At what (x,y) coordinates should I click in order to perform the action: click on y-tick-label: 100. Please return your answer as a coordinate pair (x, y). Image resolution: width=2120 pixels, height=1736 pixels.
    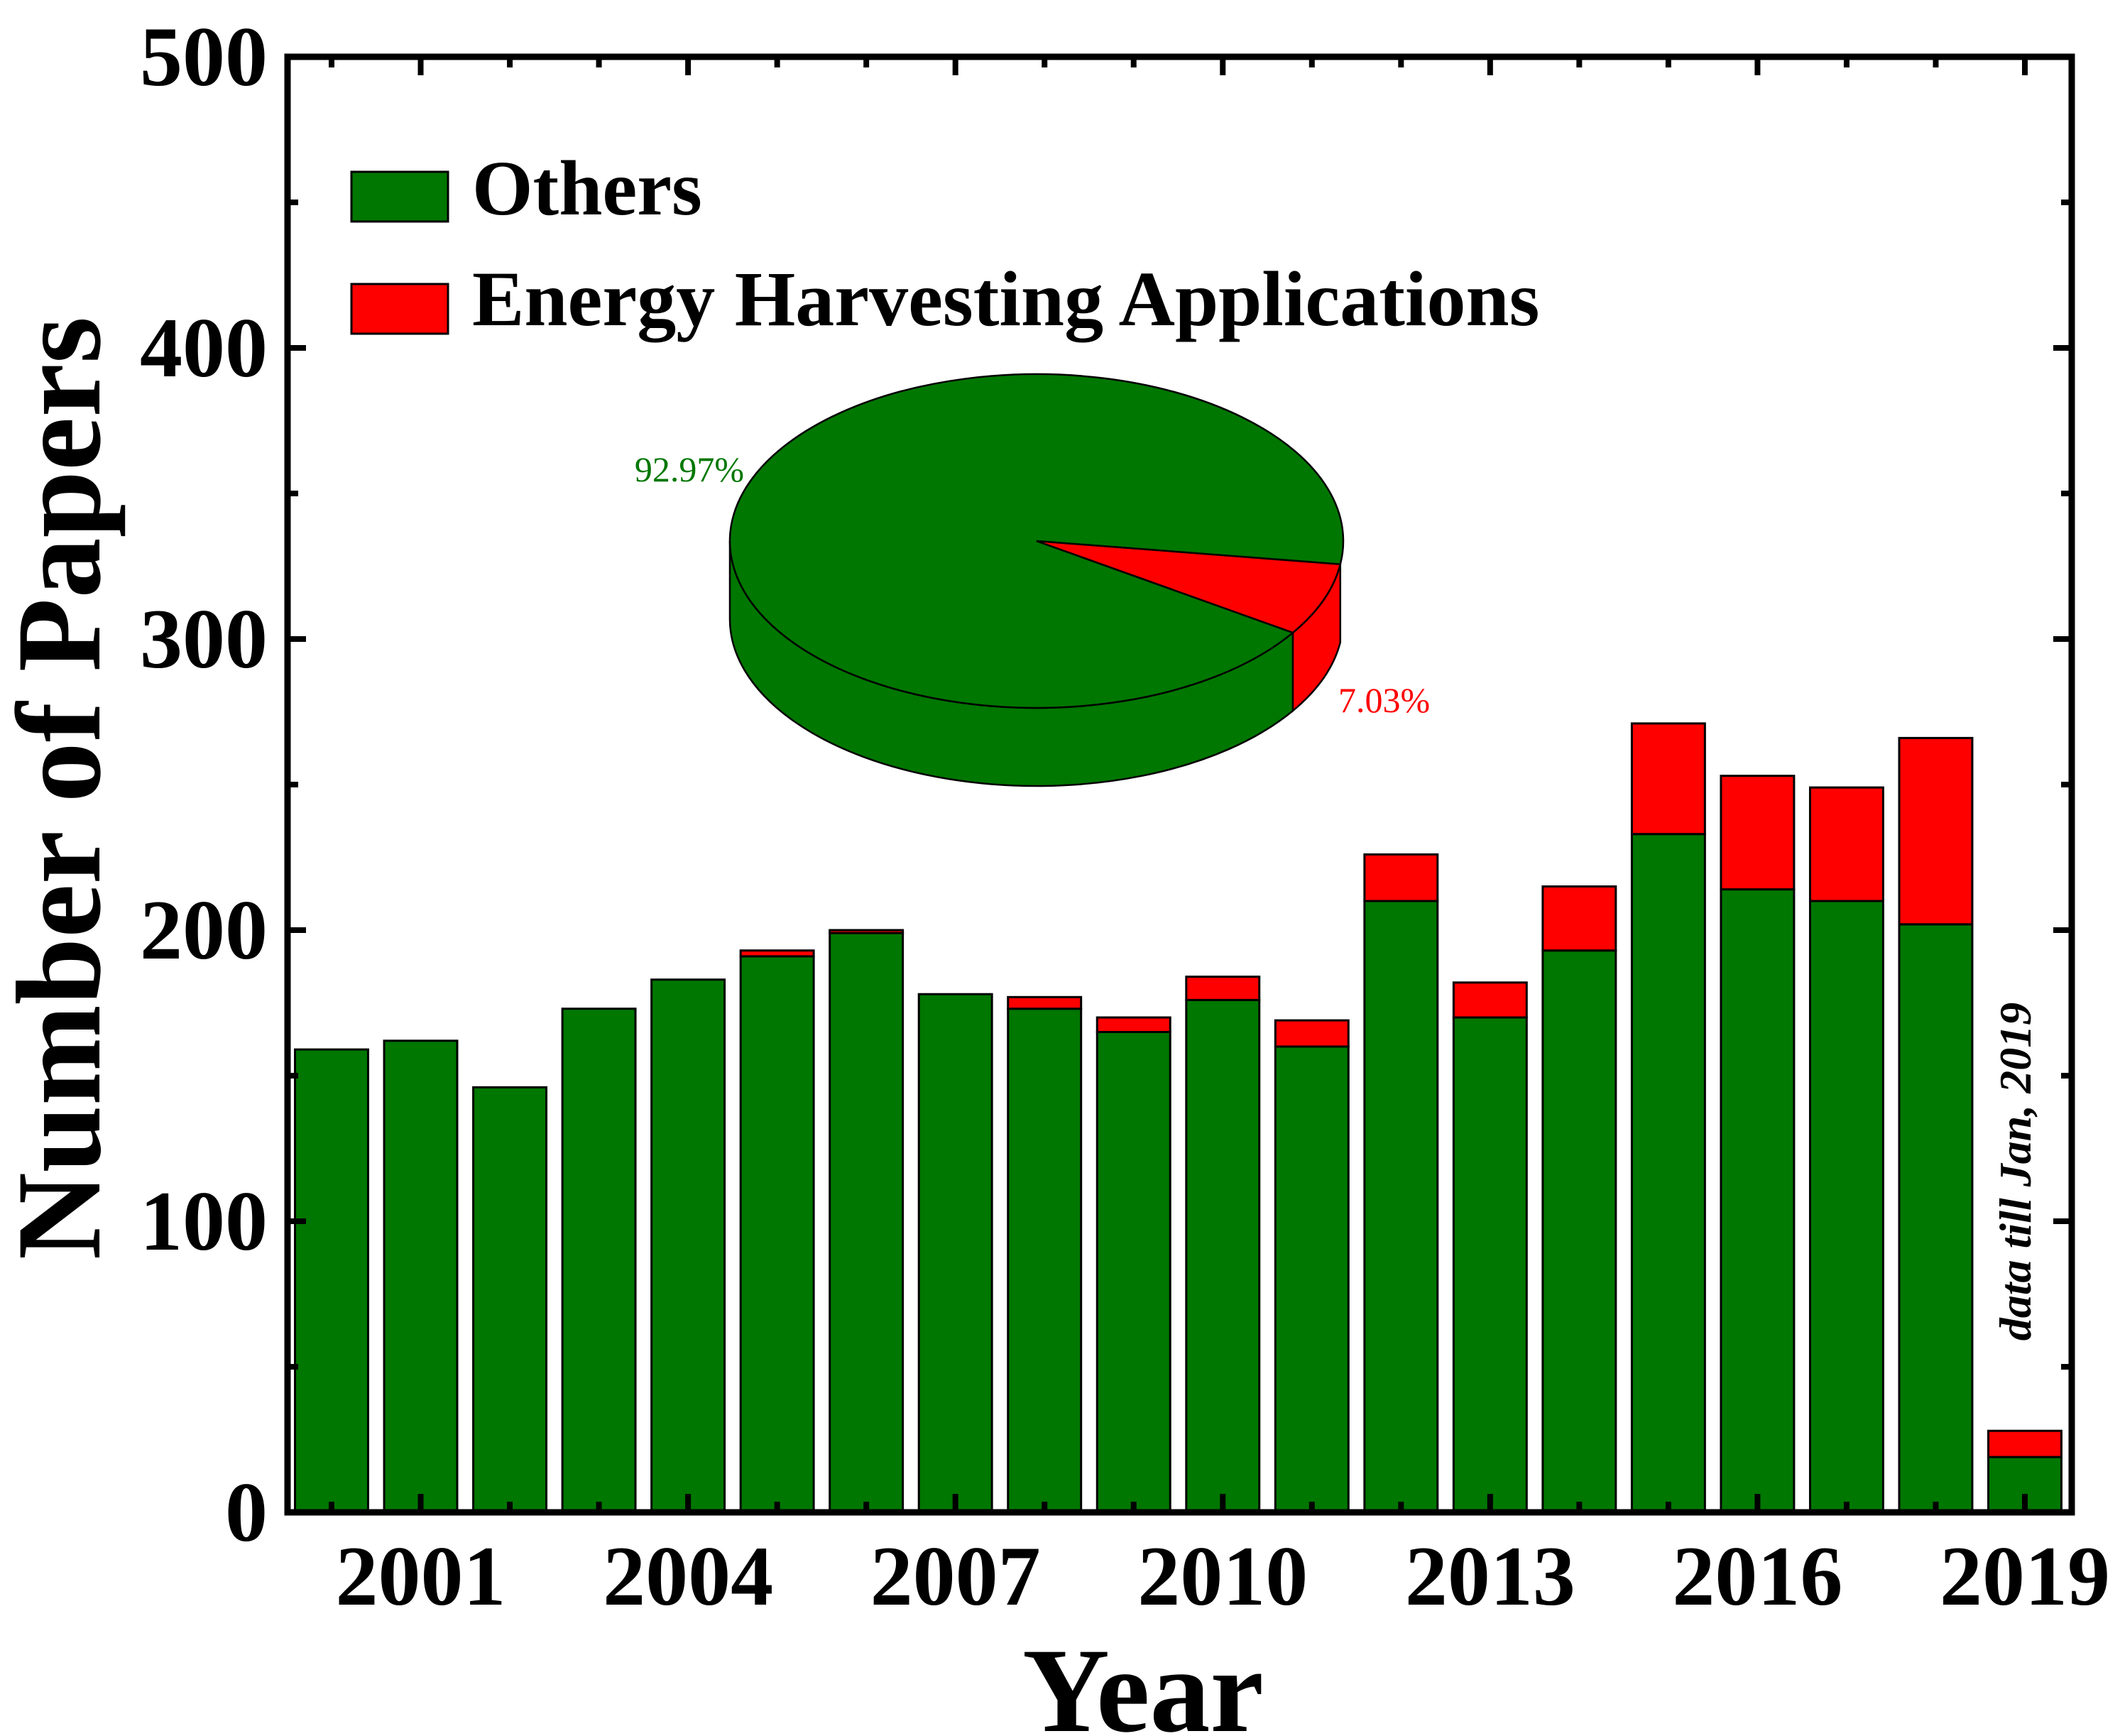
    Looking at the image, I should click on (204, 1221).